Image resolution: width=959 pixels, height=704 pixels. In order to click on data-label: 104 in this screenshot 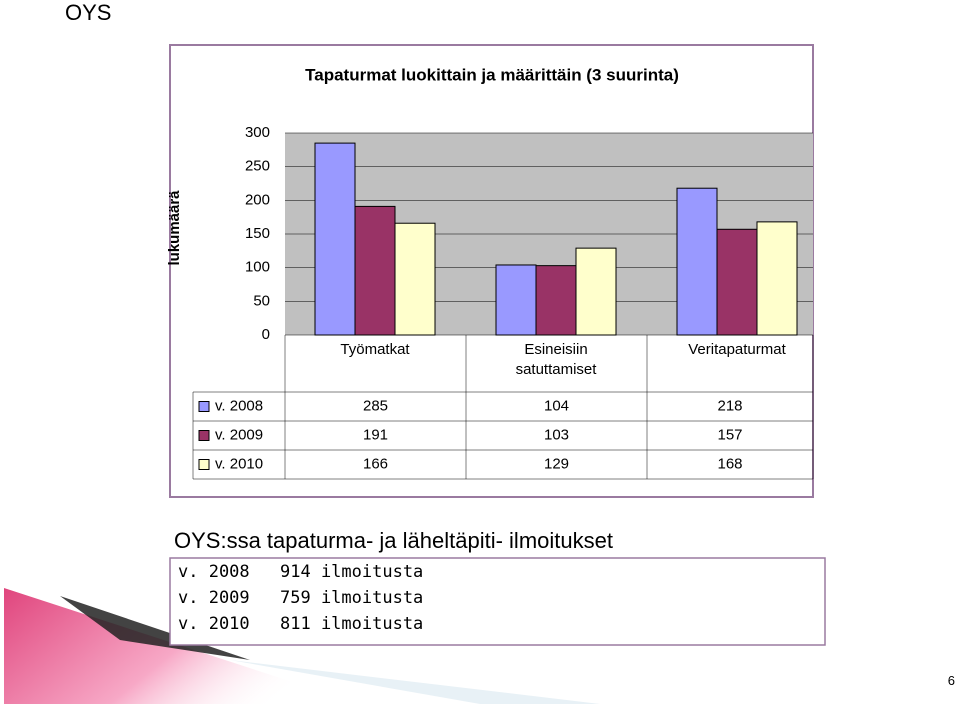, I will do `click(556, 405)`.